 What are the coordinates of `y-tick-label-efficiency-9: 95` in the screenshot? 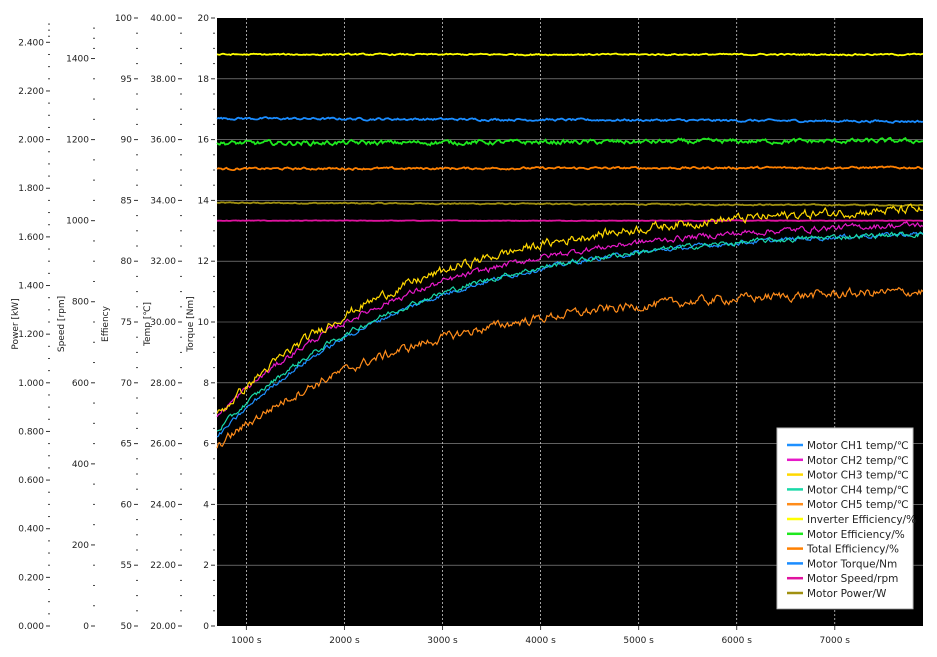 It's located at (126, 80).